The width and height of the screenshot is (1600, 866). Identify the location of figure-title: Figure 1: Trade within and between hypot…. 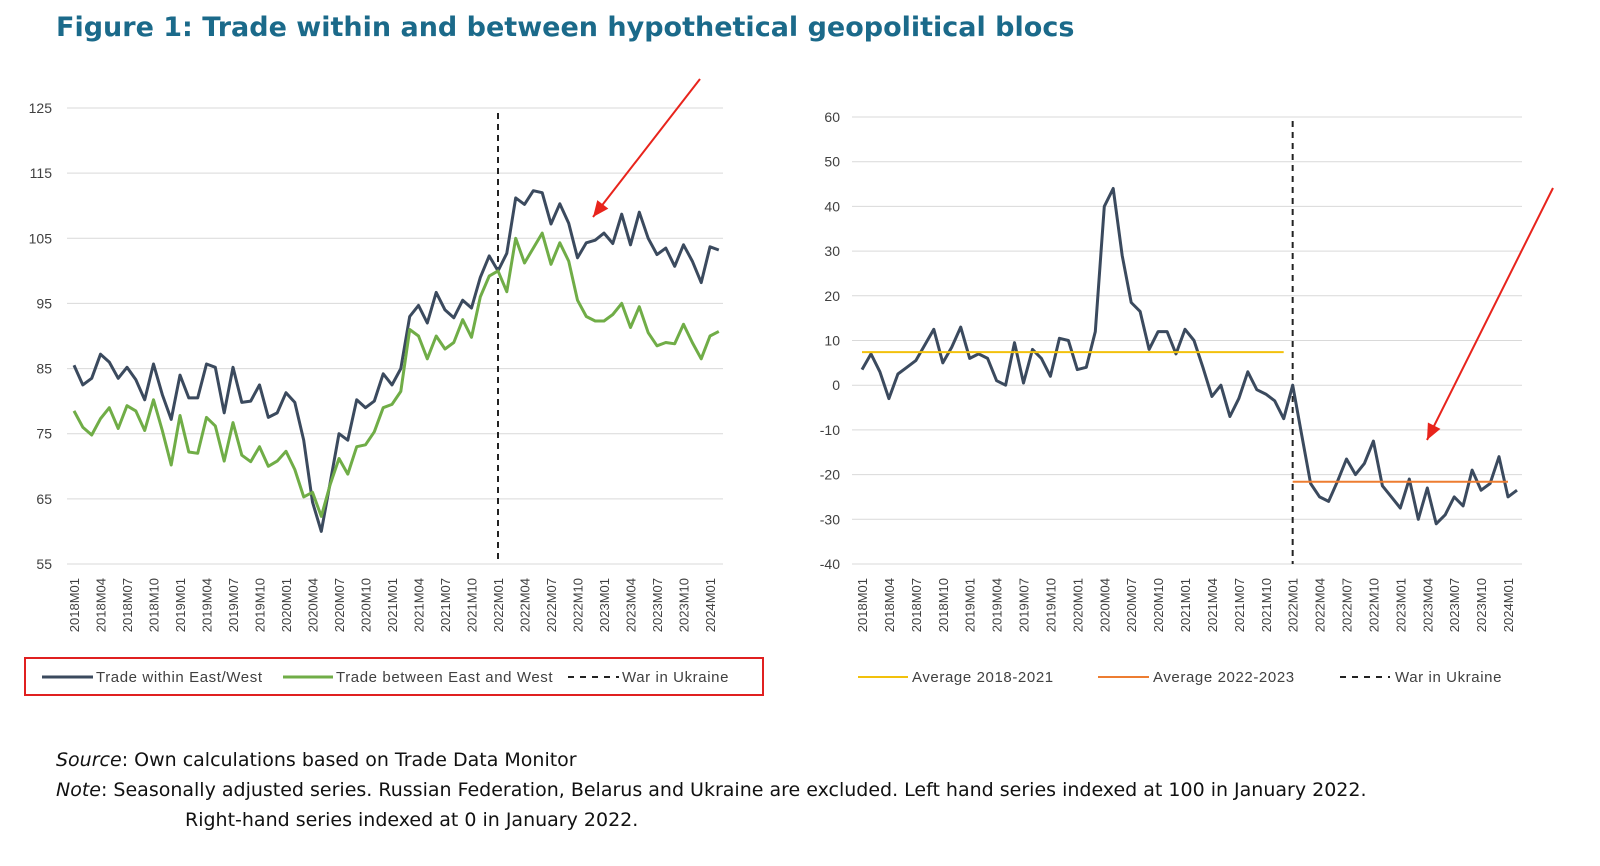
(565, 27).